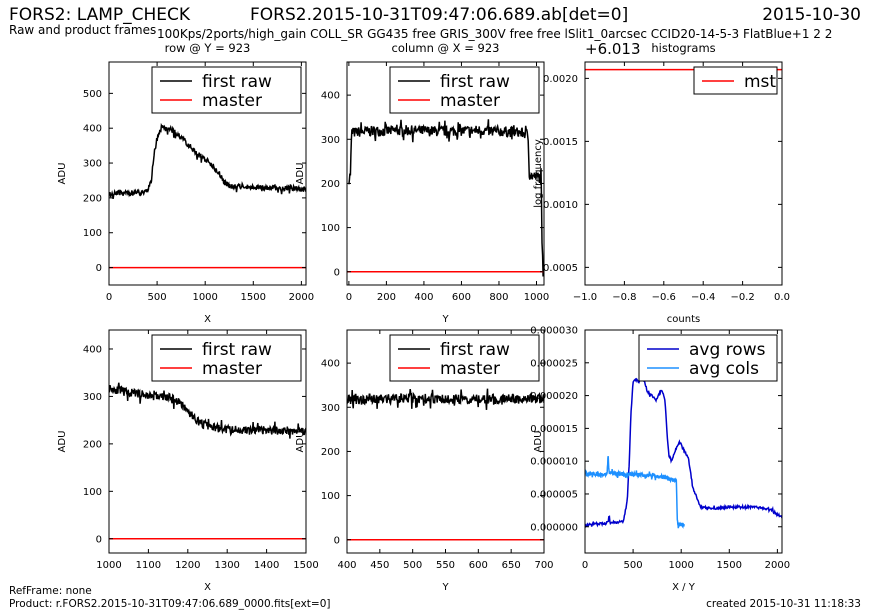 Image resolution: width=870 pixels, height=615 pixels. Describe the element at coordinates (664, 297) in the screenshot. I see `x-tick-label: −0.6` at that location.